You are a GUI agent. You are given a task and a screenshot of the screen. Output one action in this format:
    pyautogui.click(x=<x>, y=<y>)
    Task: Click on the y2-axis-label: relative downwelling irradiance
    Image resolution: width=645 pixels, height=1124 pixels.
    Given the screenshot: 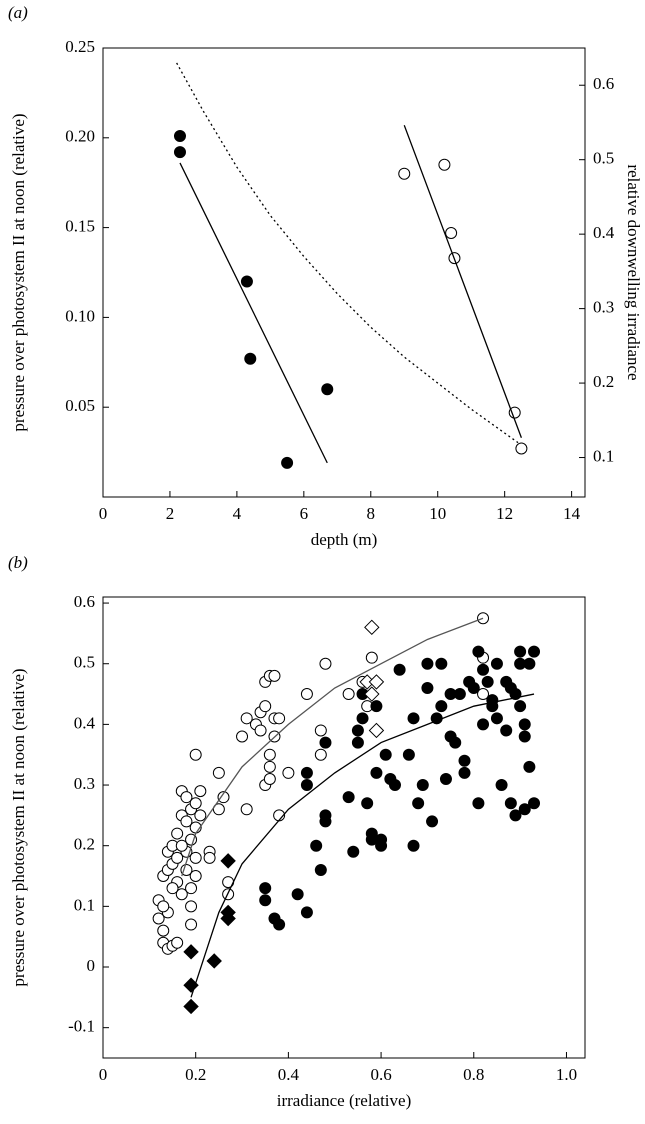 What is the action you would take?
    pyautogui.click(x=633, y=272)
    